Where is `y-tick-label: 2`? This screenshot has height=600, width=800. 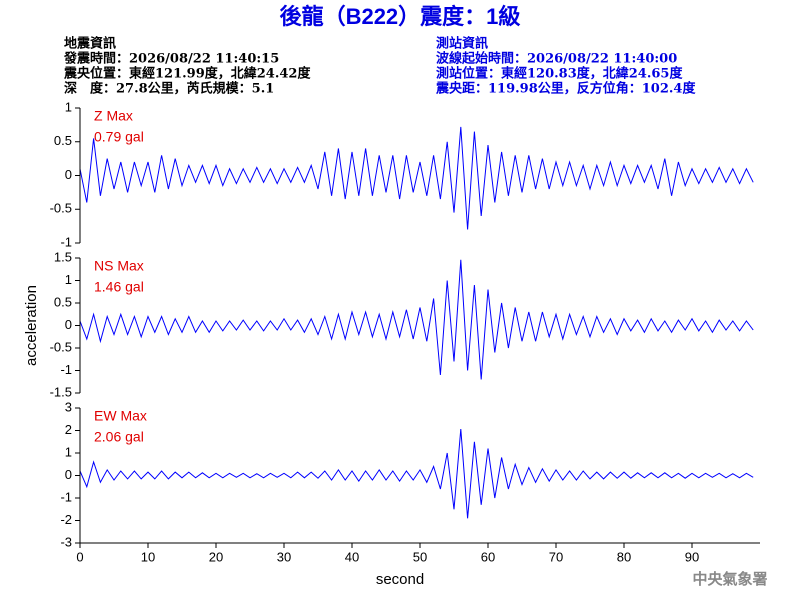 y-tick-label: 2 is located at coordinates (68, 429).